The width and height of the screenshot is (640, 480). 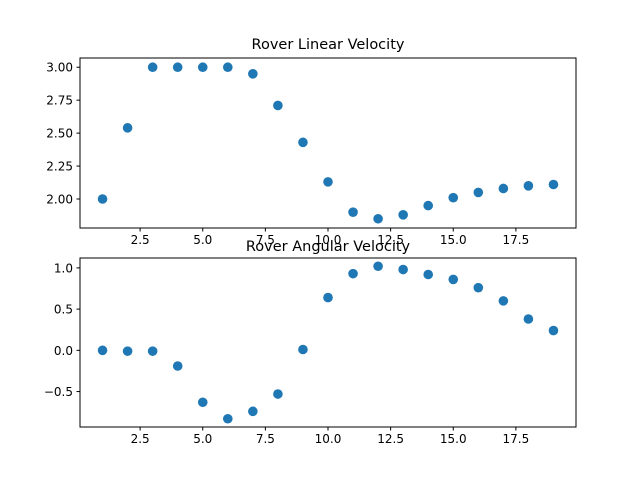 I want to click on x-tick-label-angular-6: 17.5, so click(x=516, y=439).